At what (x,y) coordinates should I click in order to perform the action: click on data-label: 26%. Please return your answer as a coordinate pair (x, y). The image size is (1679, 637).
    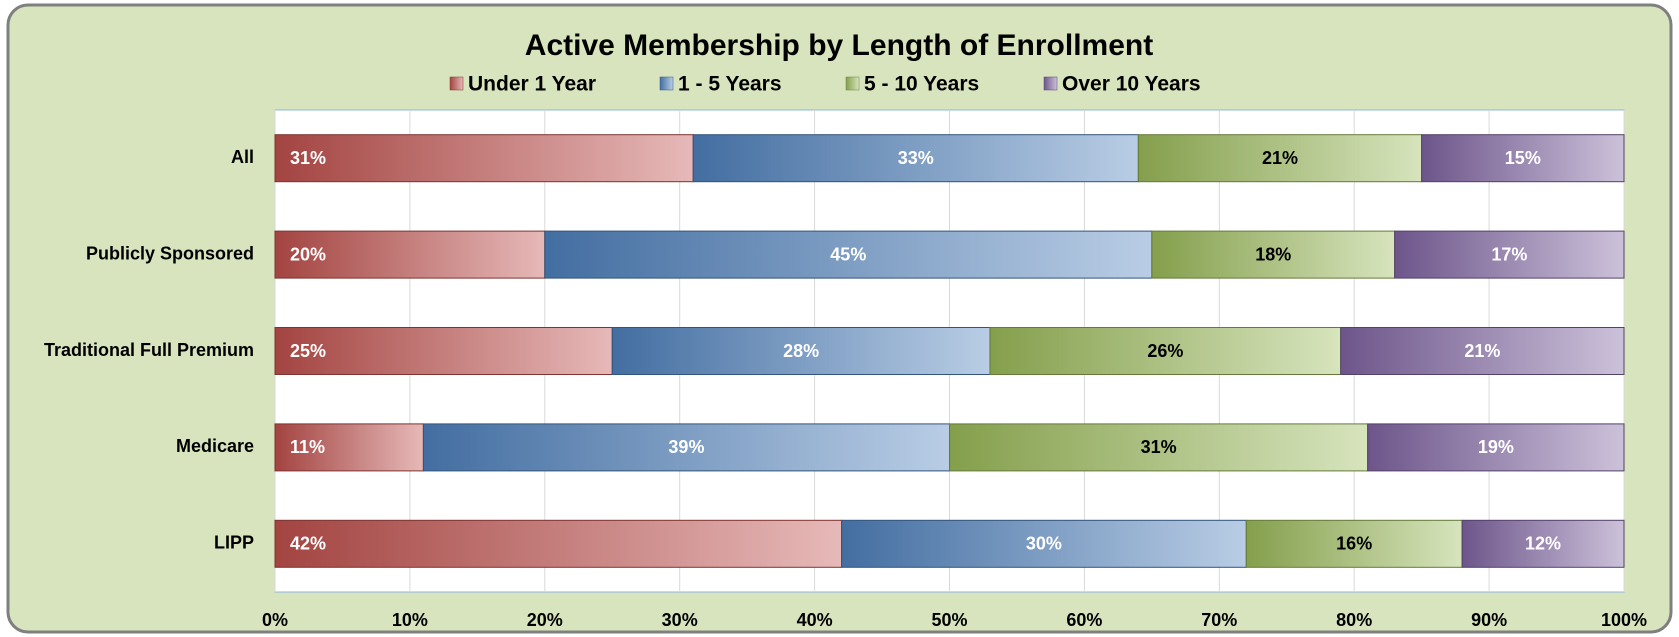
    Looking at the image, I should click on (1165, 351).